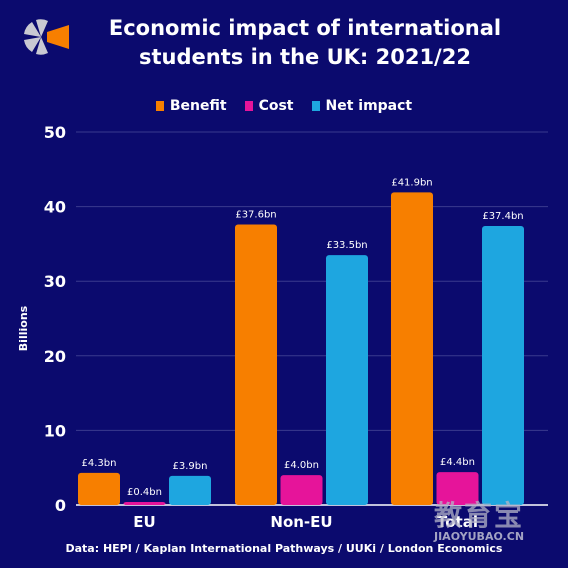  Describe the element at coordinates (159, 106) in the screenshot. I see `legend-swatch-benefit` at that location.